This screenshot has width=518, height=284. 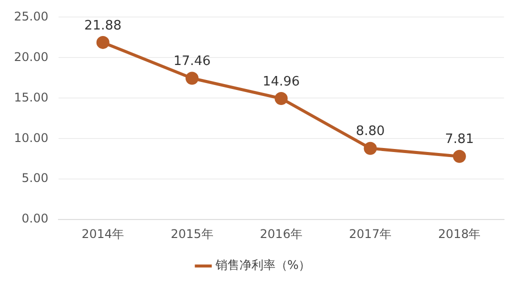 I want to click on x-tick-label: 2017年, so click(x=370, y=233).